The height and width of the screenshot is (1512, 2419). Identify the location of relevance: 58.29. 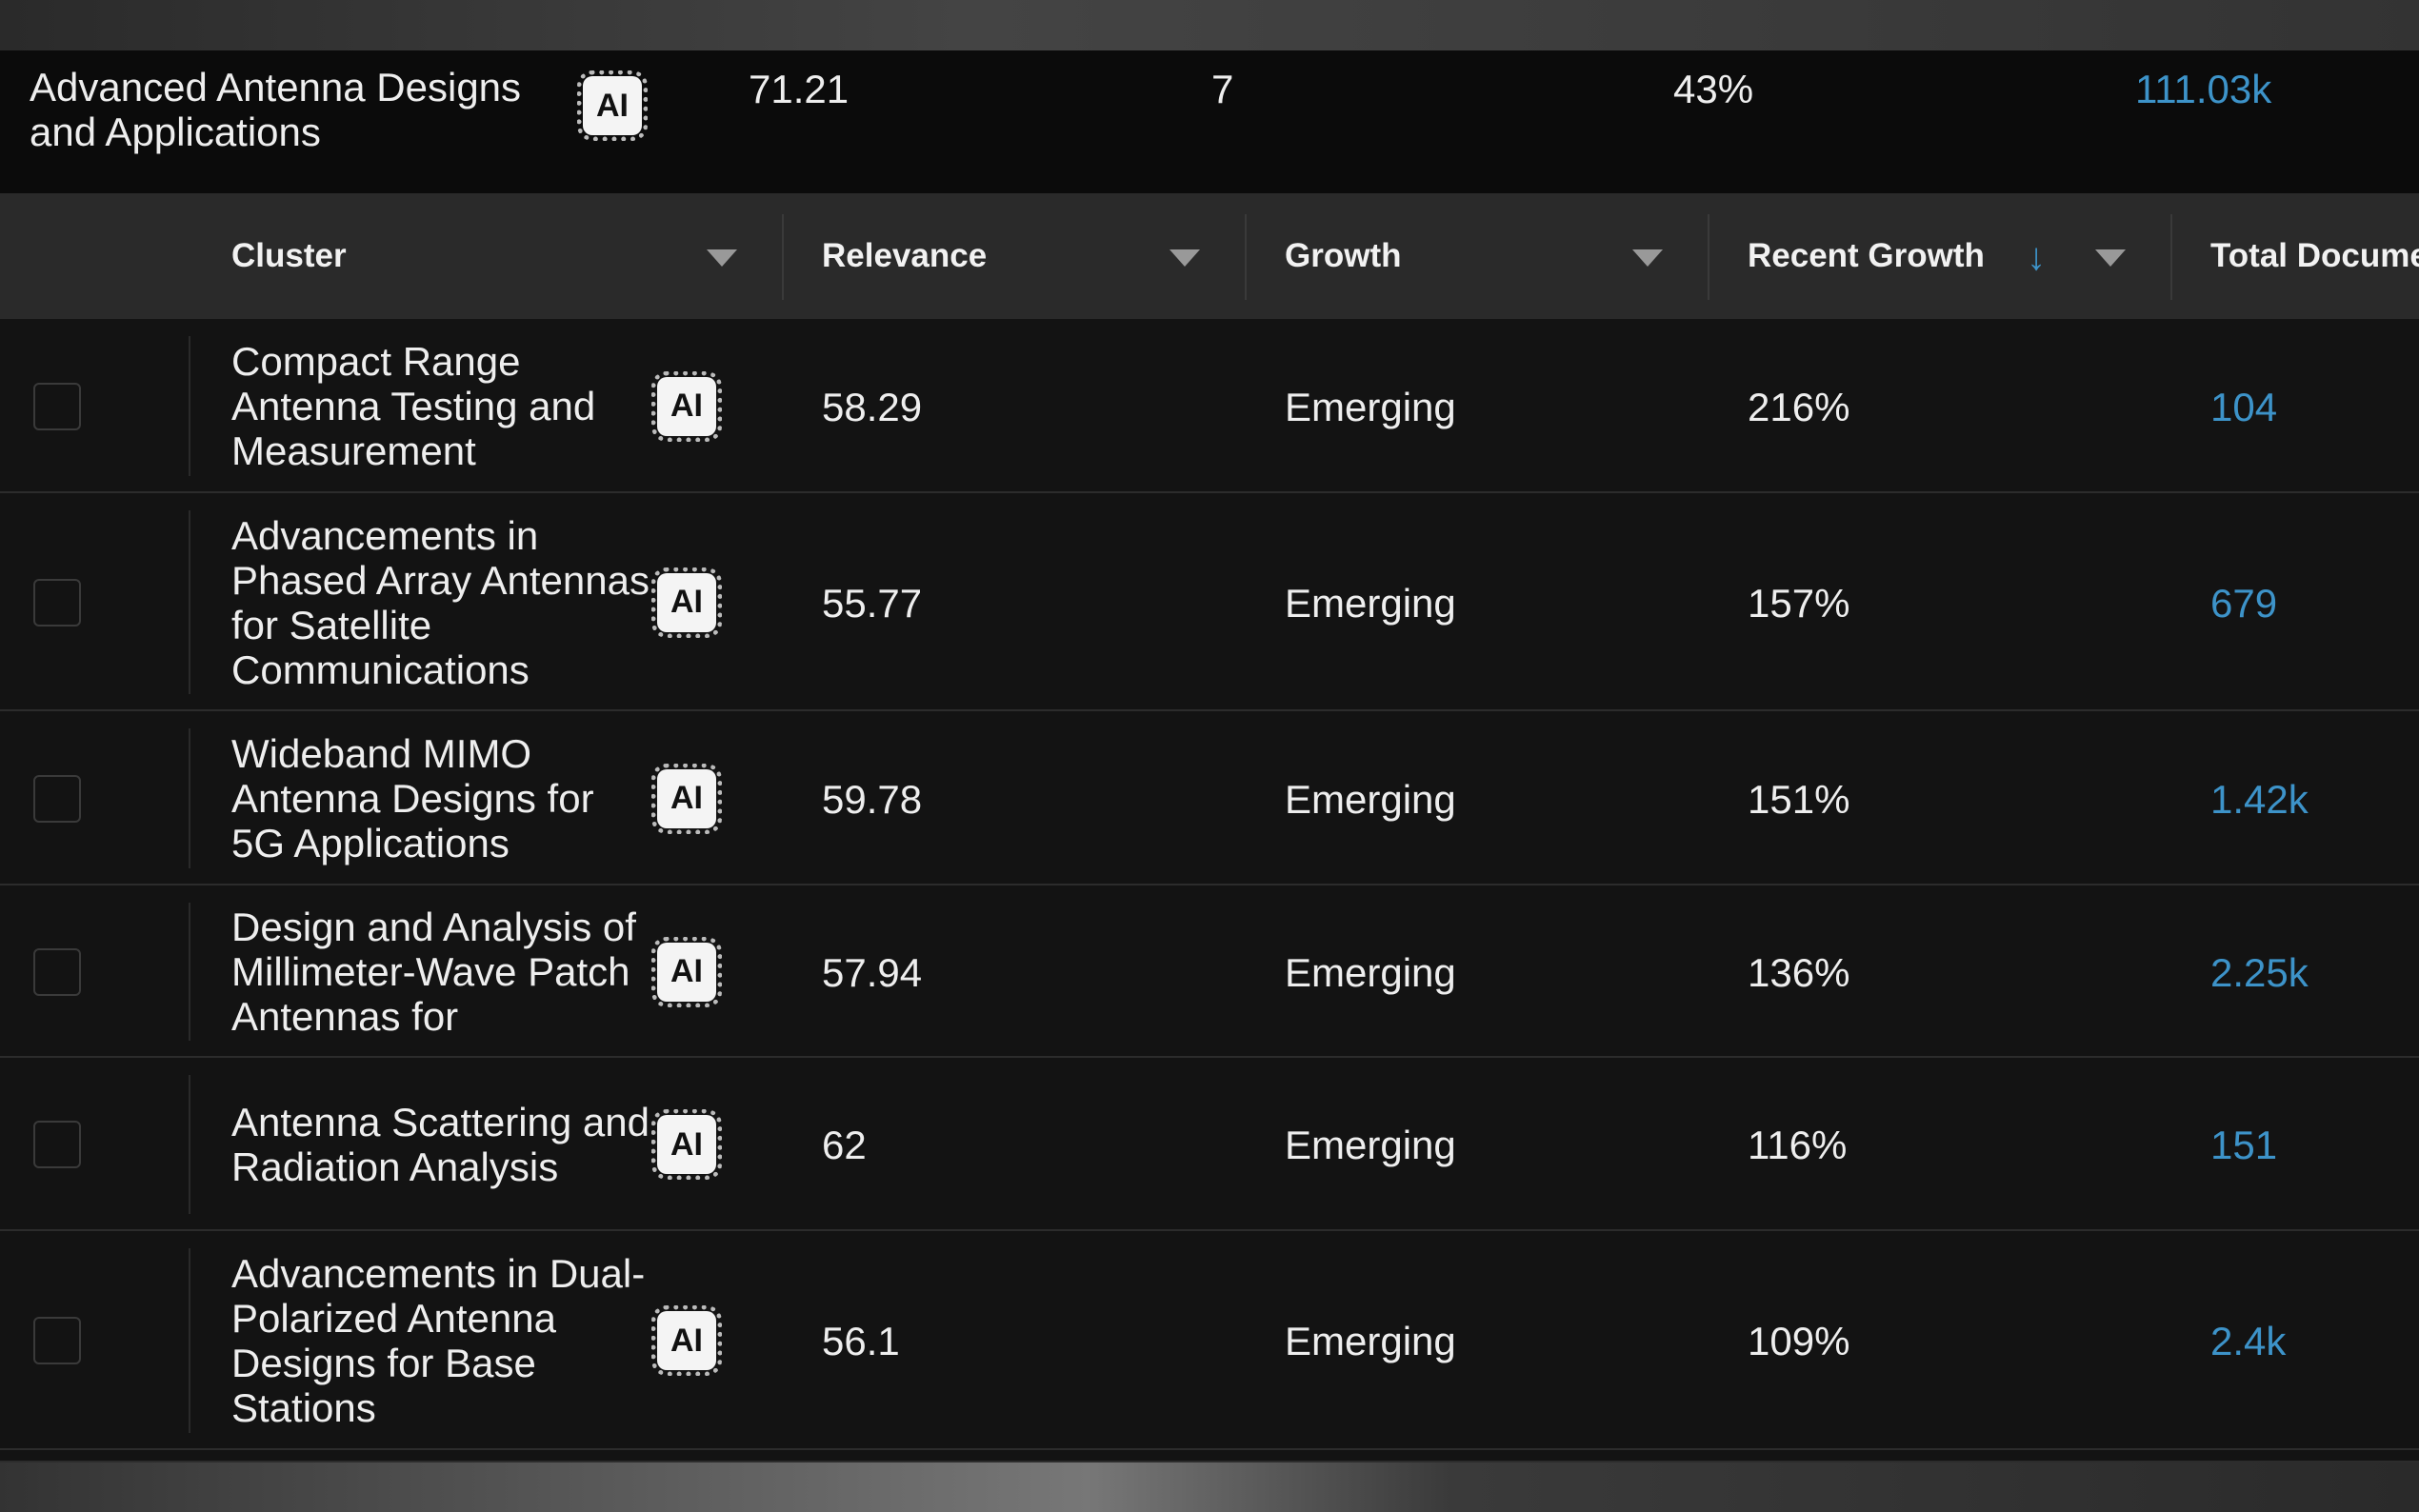
(872, 406).